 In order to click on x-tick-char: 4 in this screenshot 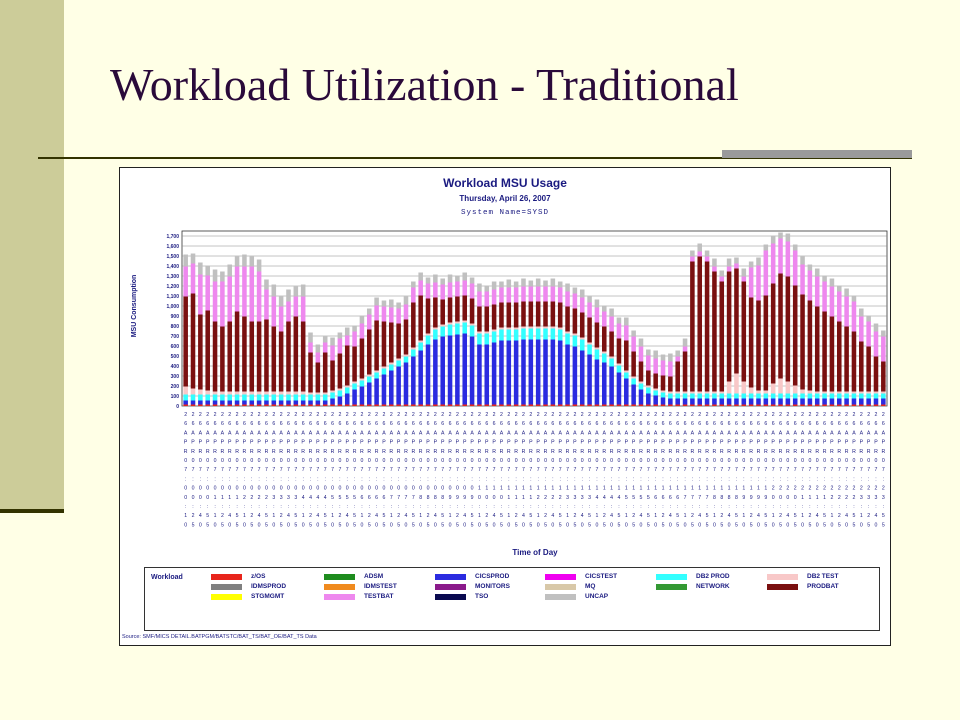, I will do `click(729, 516)`.